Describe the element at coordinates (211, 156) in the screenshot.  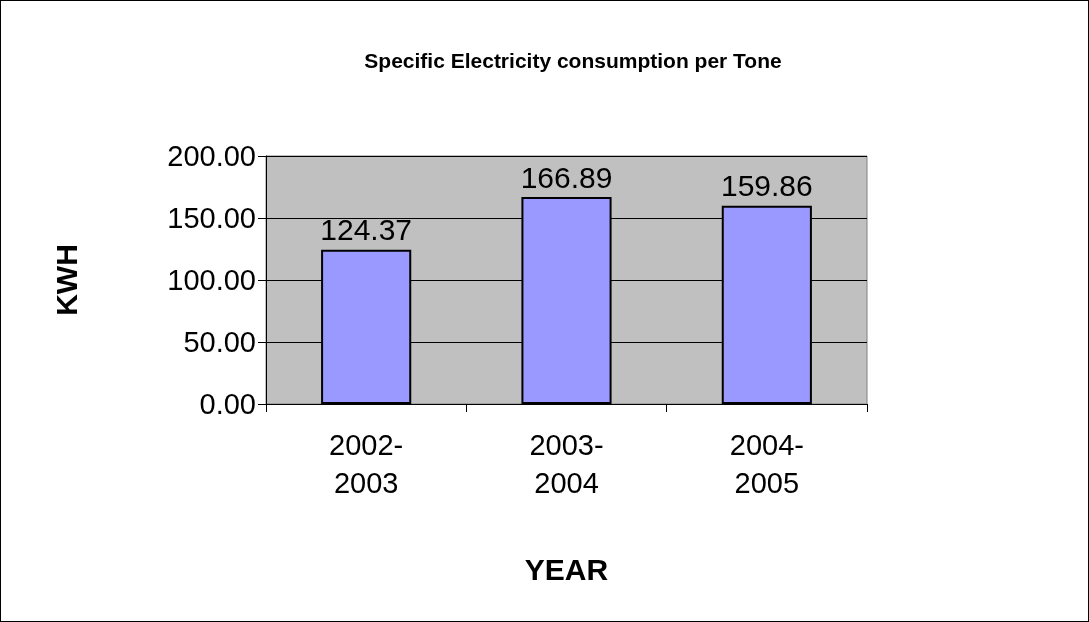
I see `y-tick-label: 200.00` at that location.